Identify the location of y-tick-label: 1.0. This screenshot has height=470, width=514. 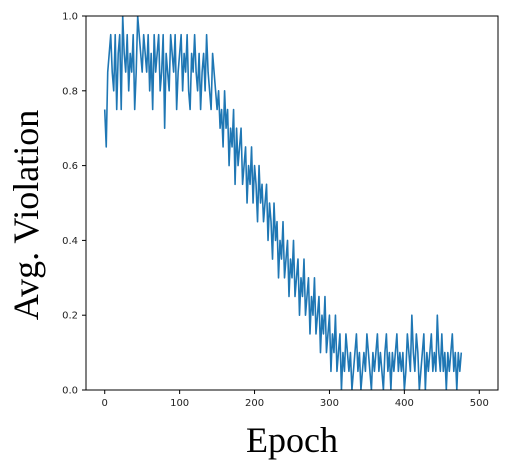
(70, 17).